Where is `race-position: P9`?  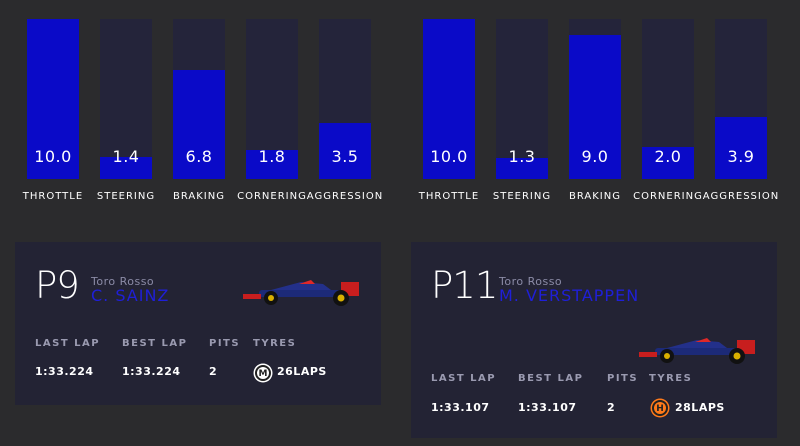
race-position: P9 is located at coordinates (57, 285).